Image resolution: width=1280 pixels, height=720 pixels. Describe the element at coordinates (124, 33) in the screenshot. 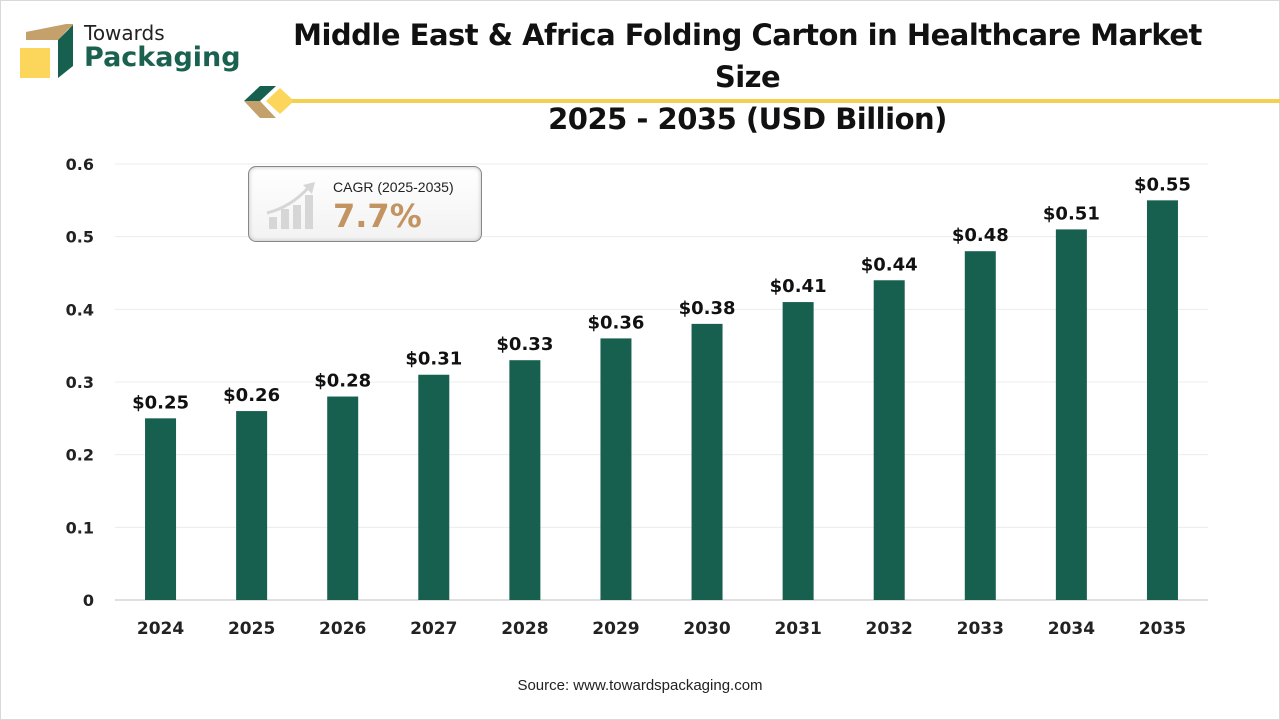

I see `logo-text-towards: Towards` at that location.